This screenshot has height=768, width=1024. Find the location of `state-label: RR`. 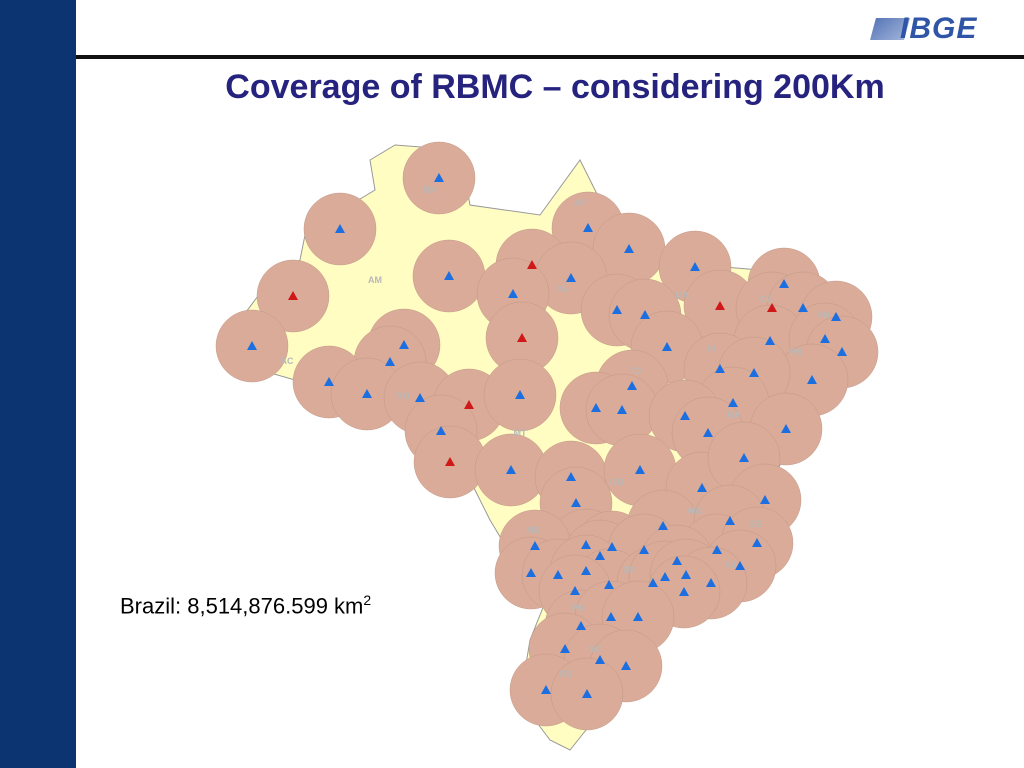

state-label: RR is located at coordinates (430, 190).